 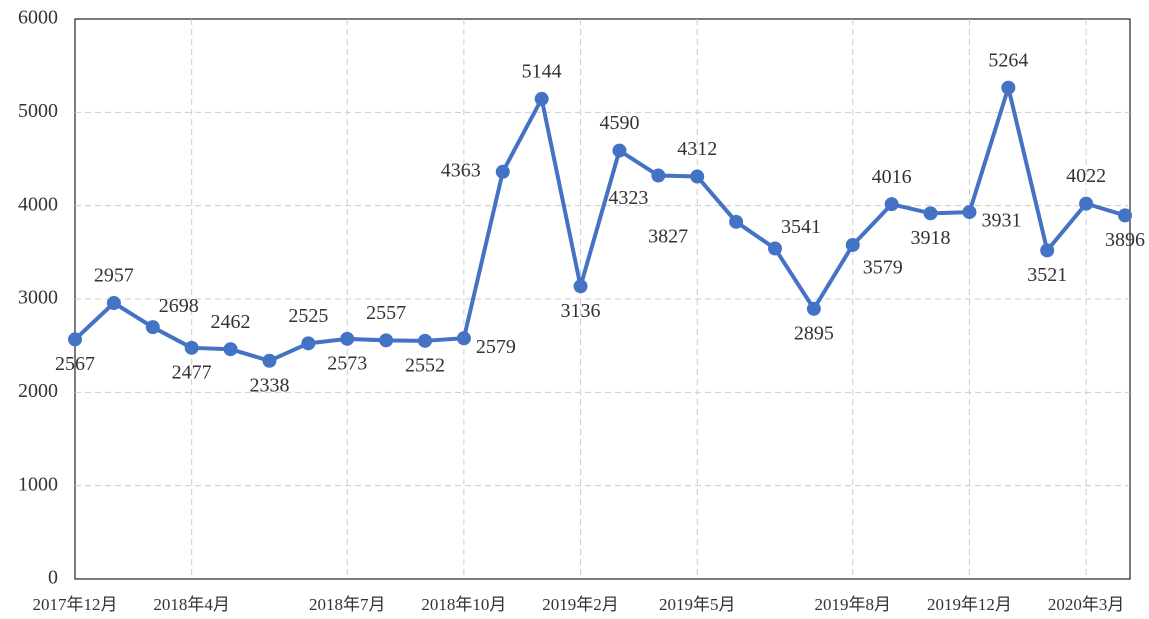 What do you see at coordinates (496, 347) in the screenshot?
I see `data-label: 2579` at bounding box center [496, 347].